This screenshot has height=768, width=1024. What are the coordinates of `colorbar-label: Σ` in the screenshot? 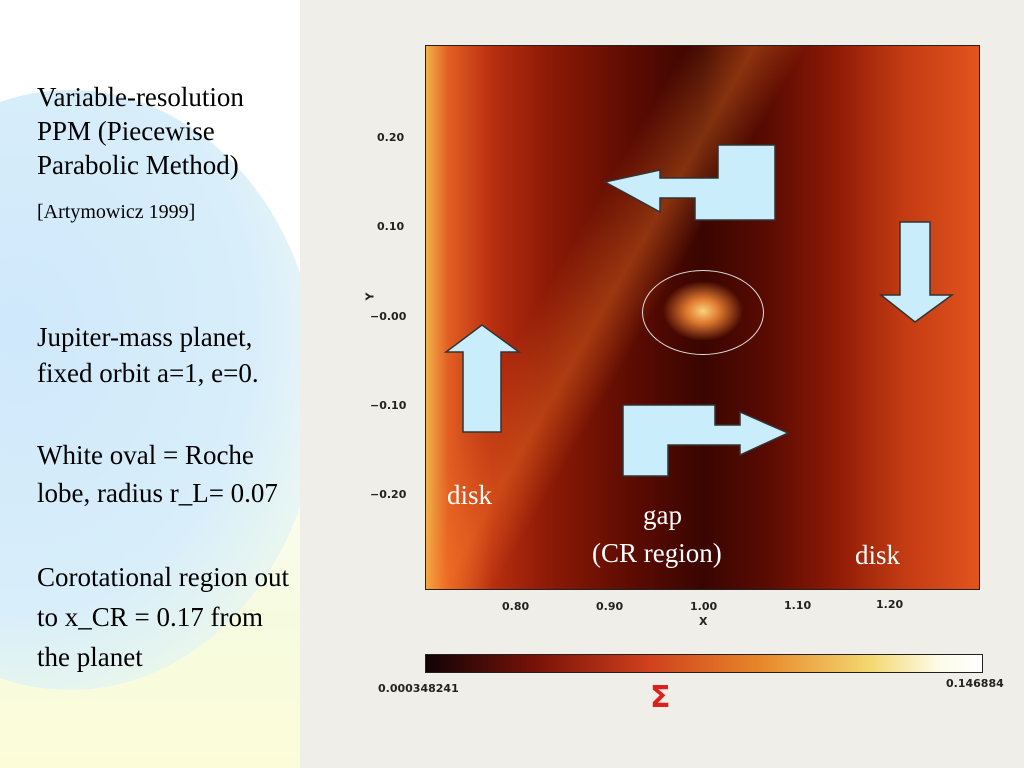 It's located at (660, 697).